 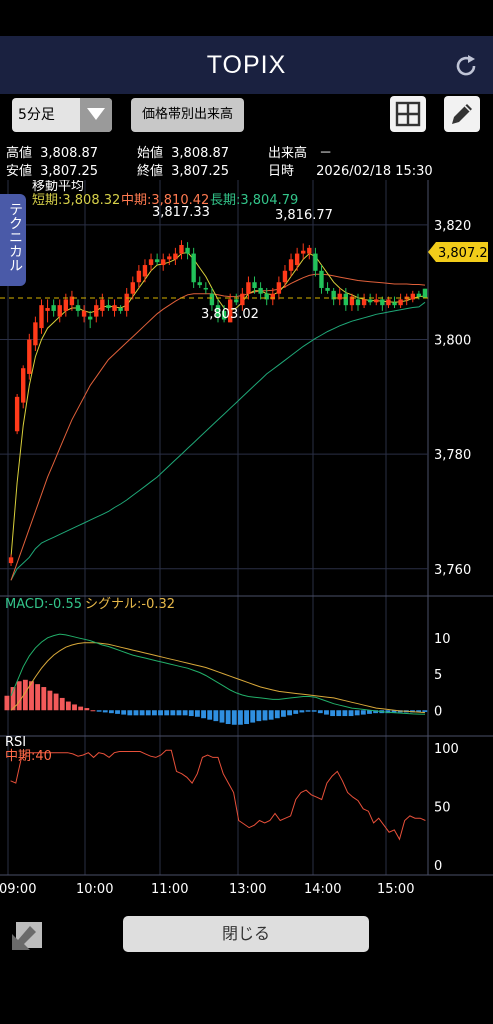 I want to click on stat-open-label: 始値, so click(x=150, y=153).